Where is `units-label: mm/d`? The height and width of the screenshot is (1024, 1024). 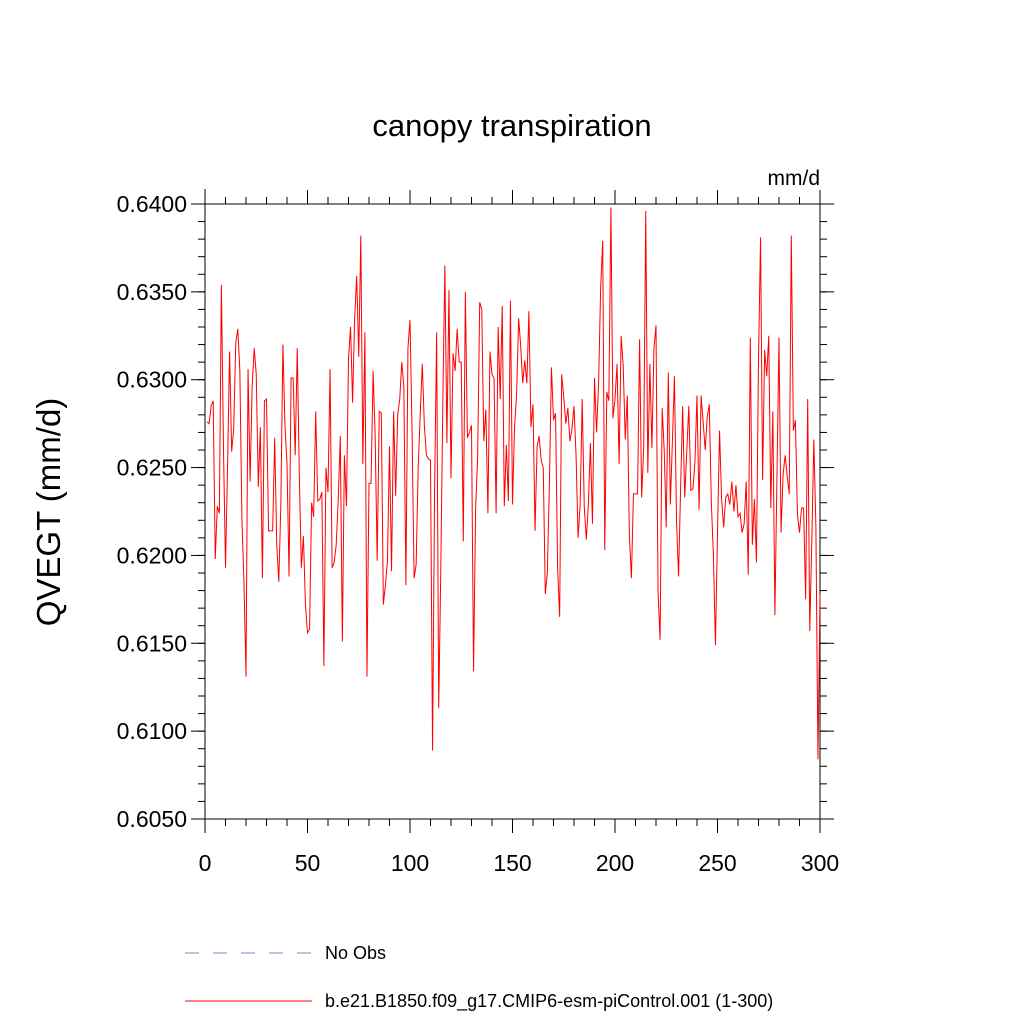
units-label: mm/d is located at coordinates (794, 178).